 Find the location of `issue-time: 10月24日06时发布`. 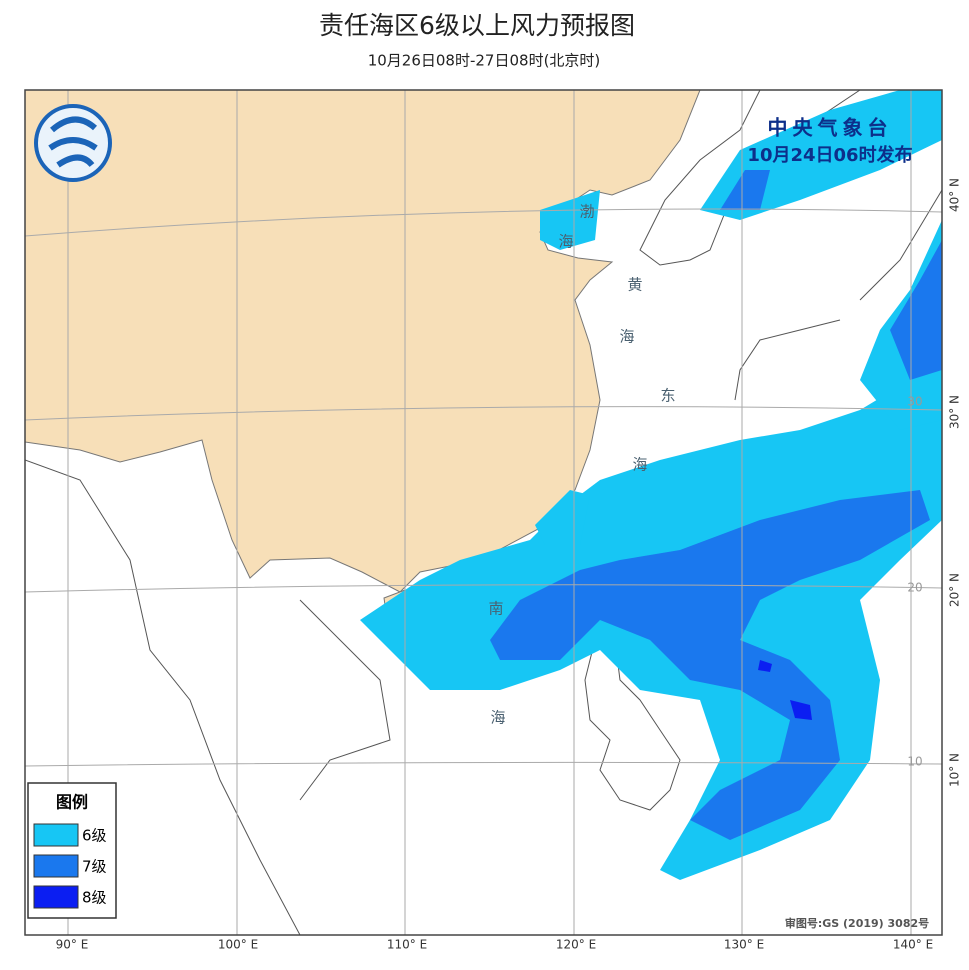

issue-time: 10月24日06时发布 is located at coordinates (829, 155).